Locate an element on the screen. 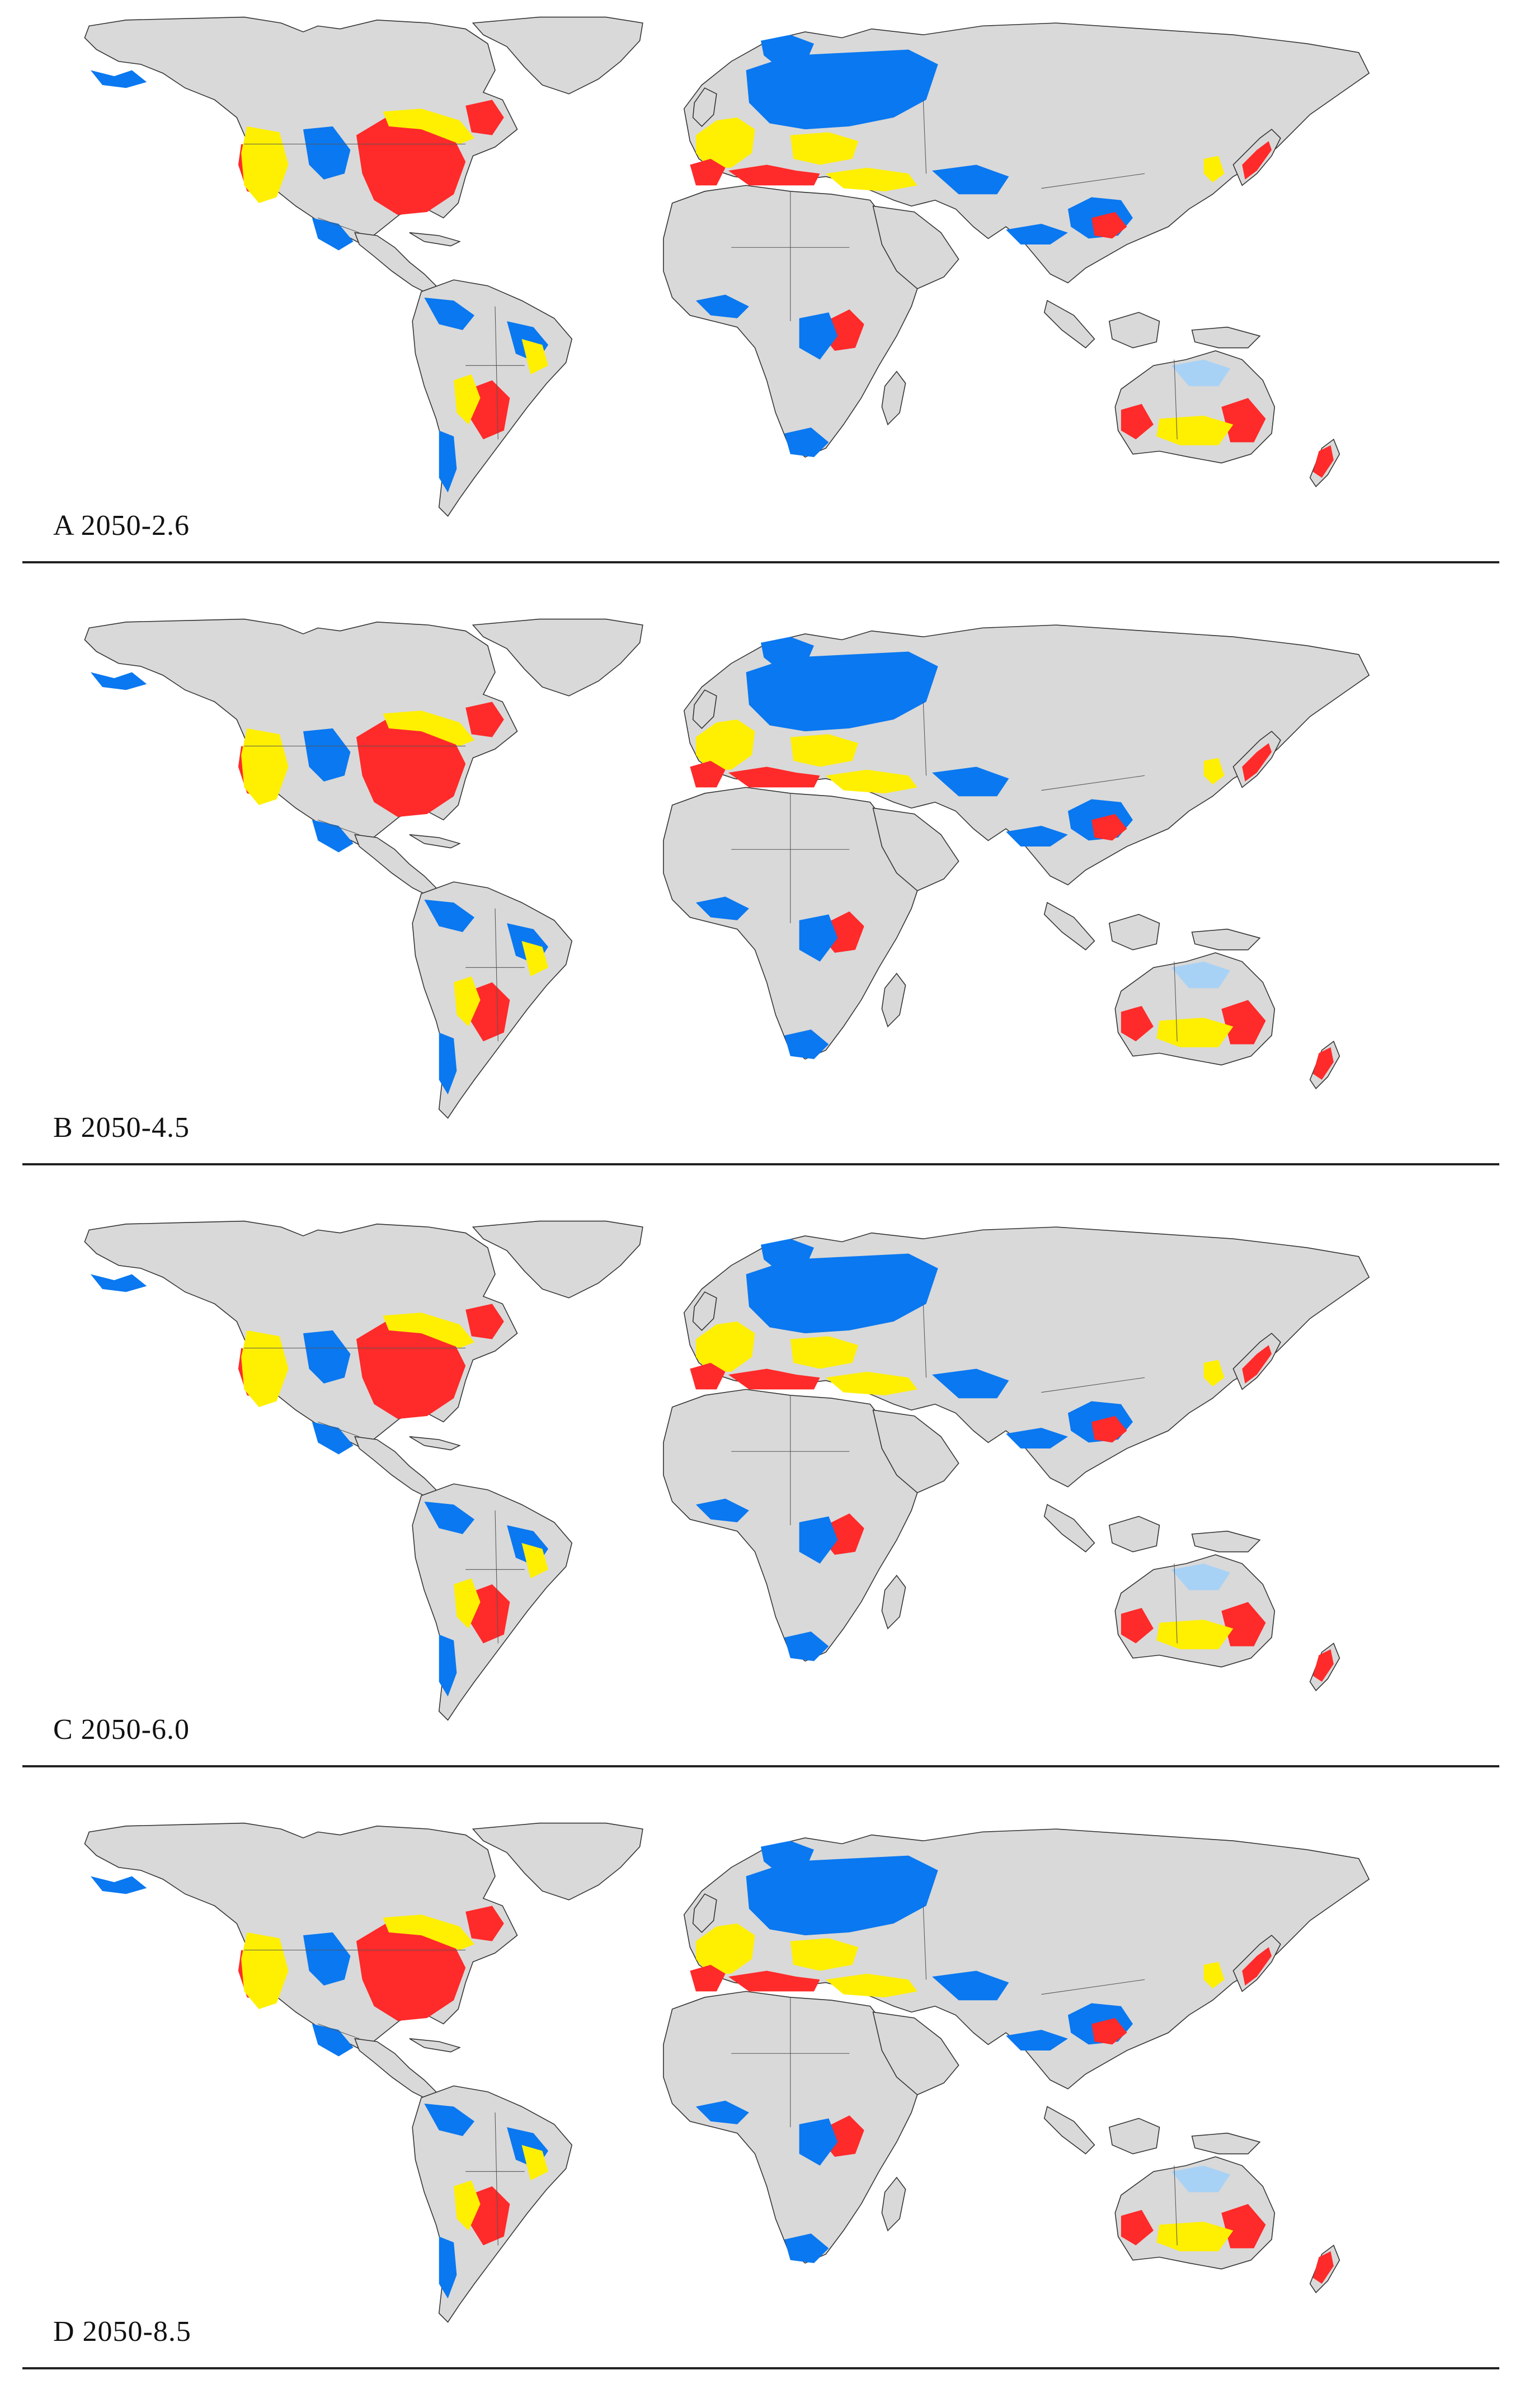  suitability-japan-red is located at coordinates (1257, 160).